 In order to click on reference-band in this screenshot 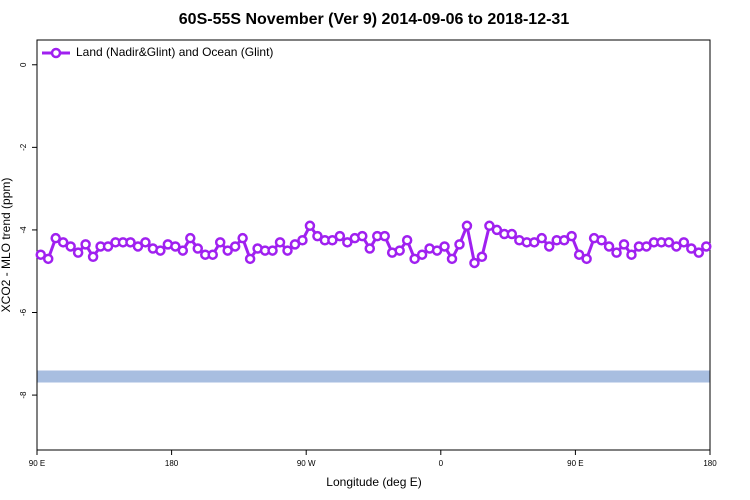, I will do `click(373, 376)`.